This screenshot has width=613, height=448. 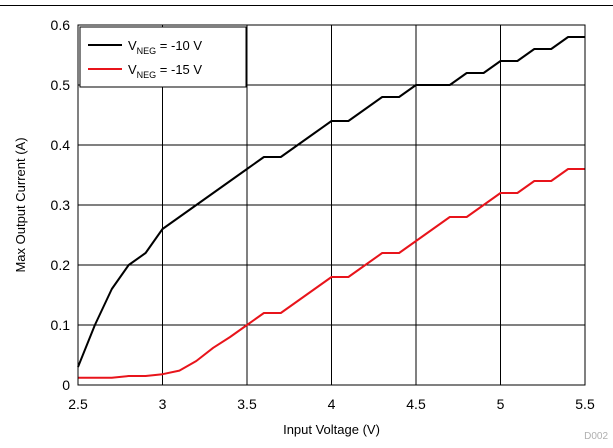 What do you see at coordinates (61, 85) in the screenshot?
I see `y-tick-label: 0.5` at bounding box center [61, 85].